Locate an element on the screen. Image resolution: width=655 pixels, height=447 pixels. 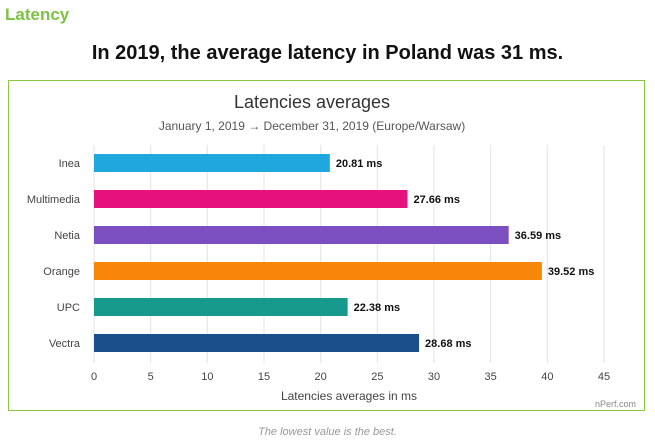
value-label: 36.59 ms is located at coordinates (538, 236).